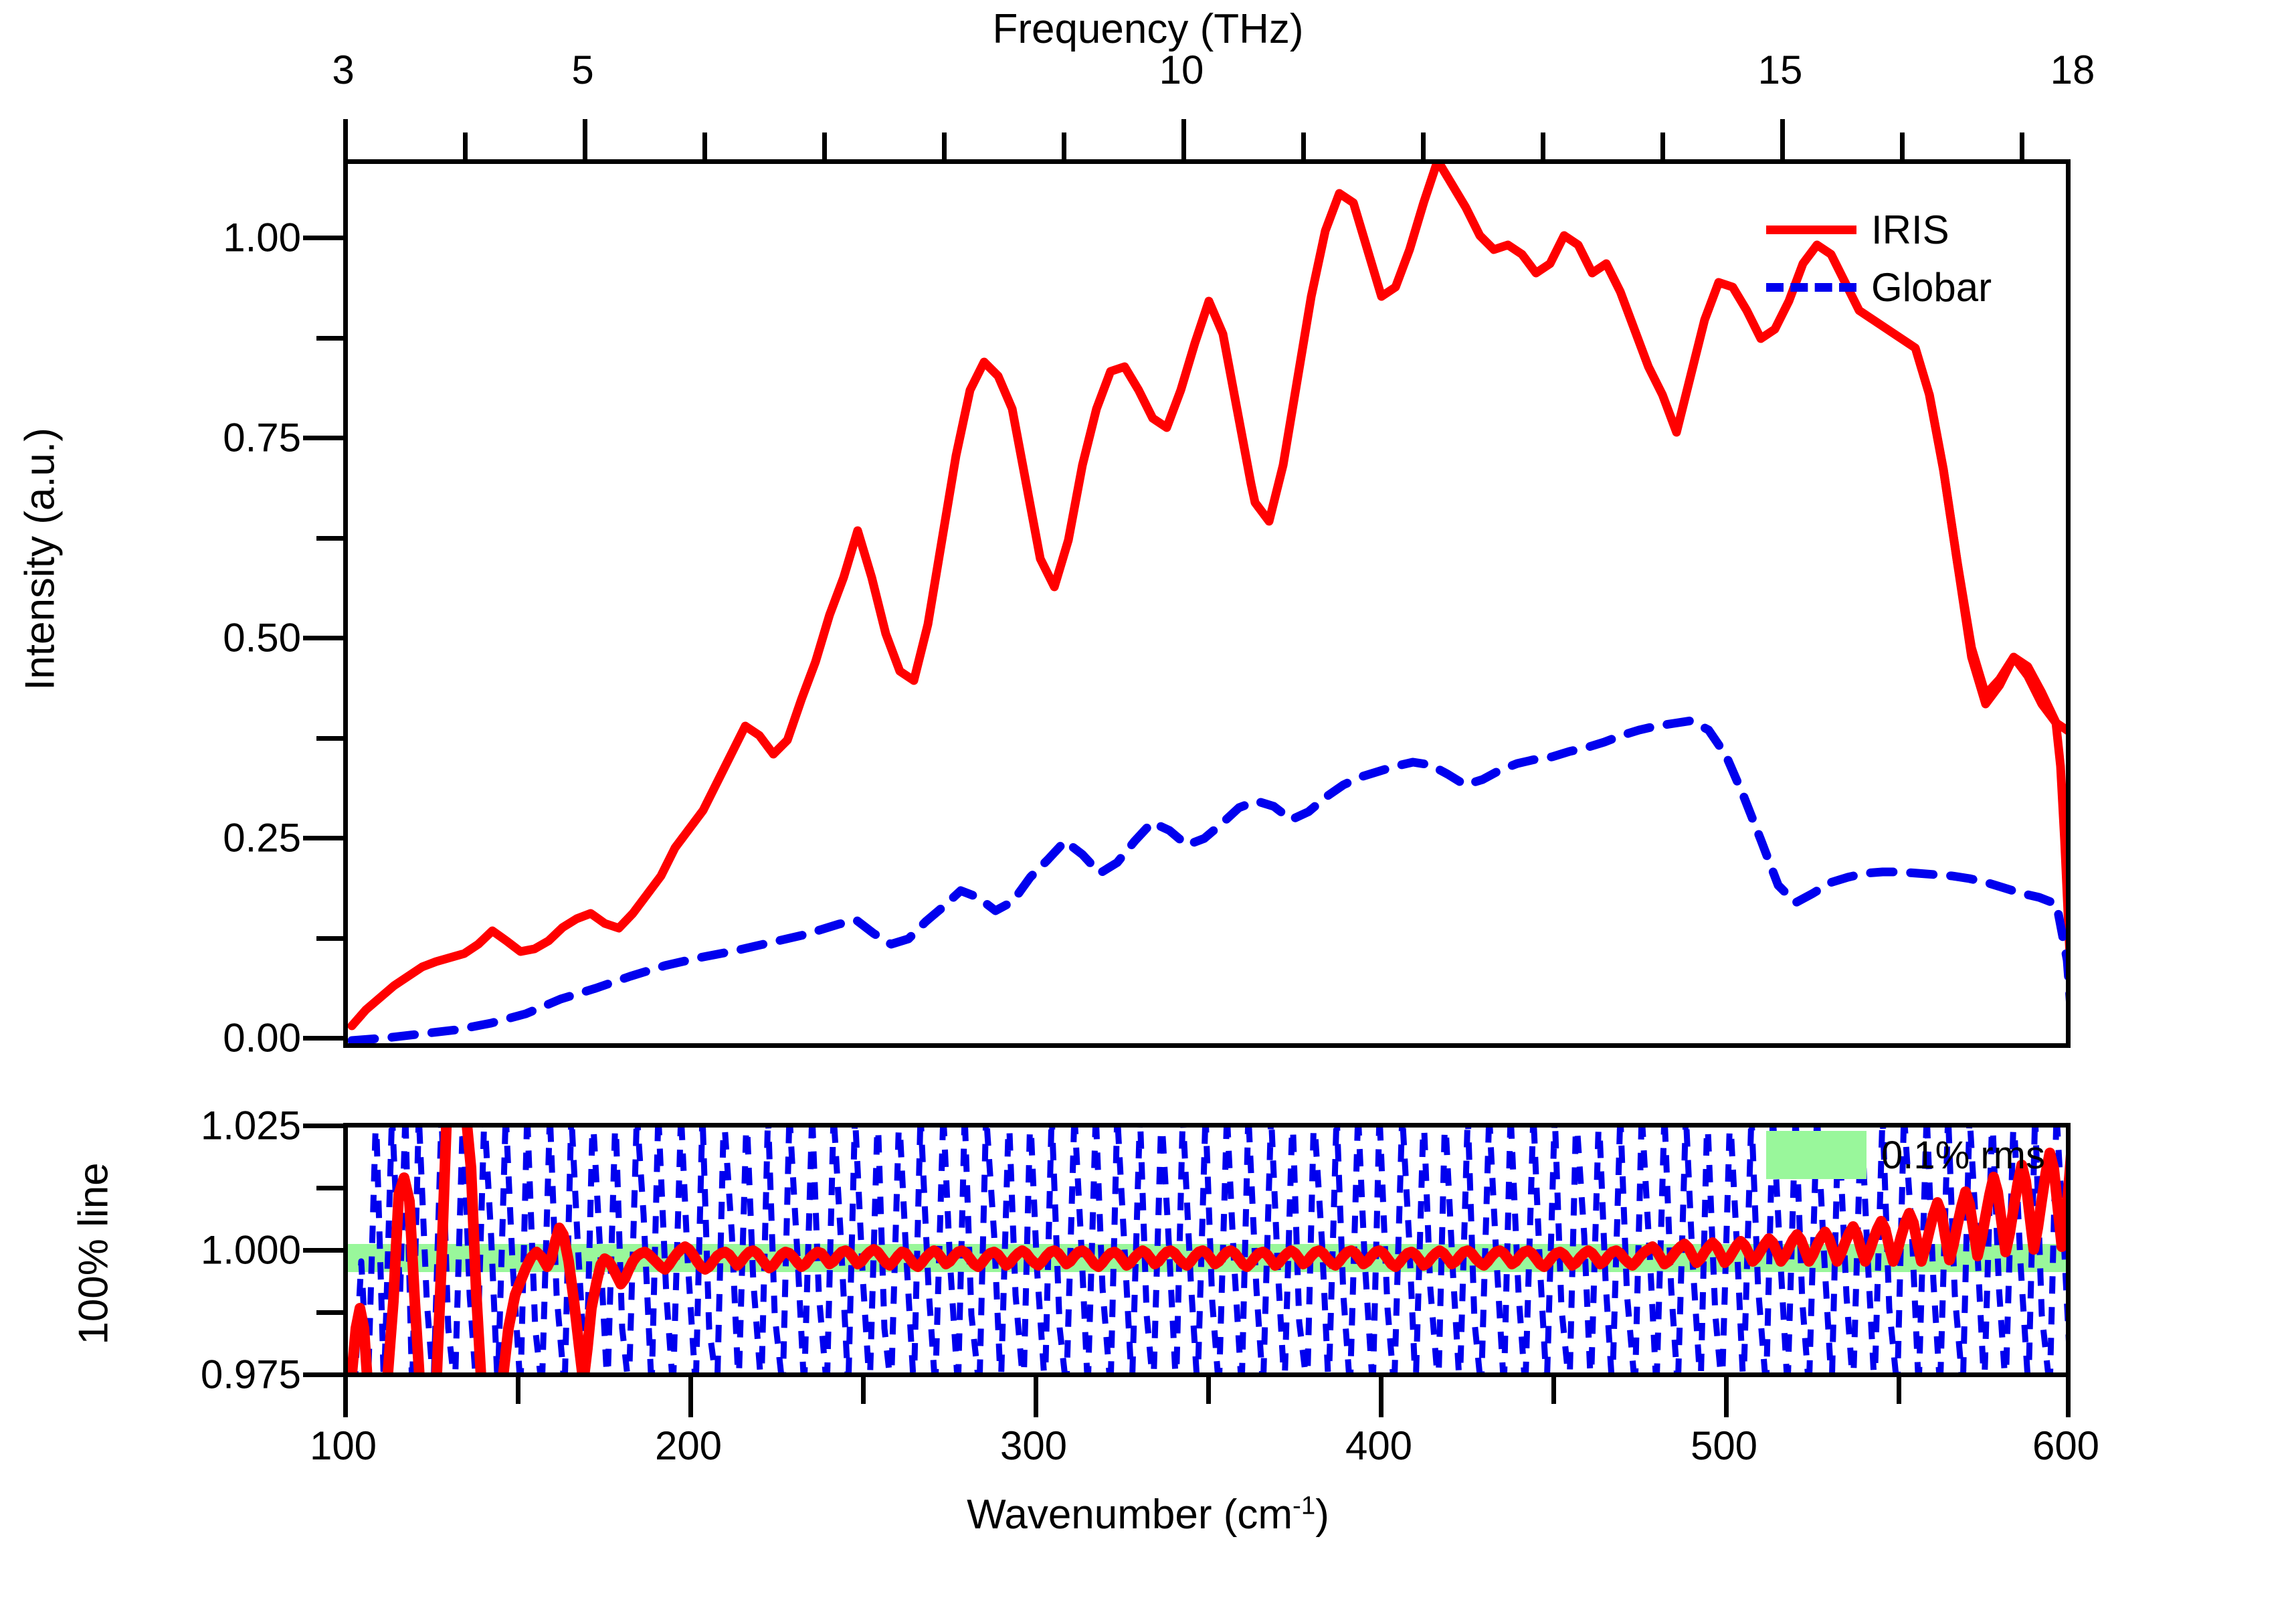 This screenshot has height=1610, width=2296. What do you see at coordinates (1130, 1515) in the screenshot?
I see `bottom-axis-title-main: Wavenumber (cm` at bounding box center [1130, 1515].